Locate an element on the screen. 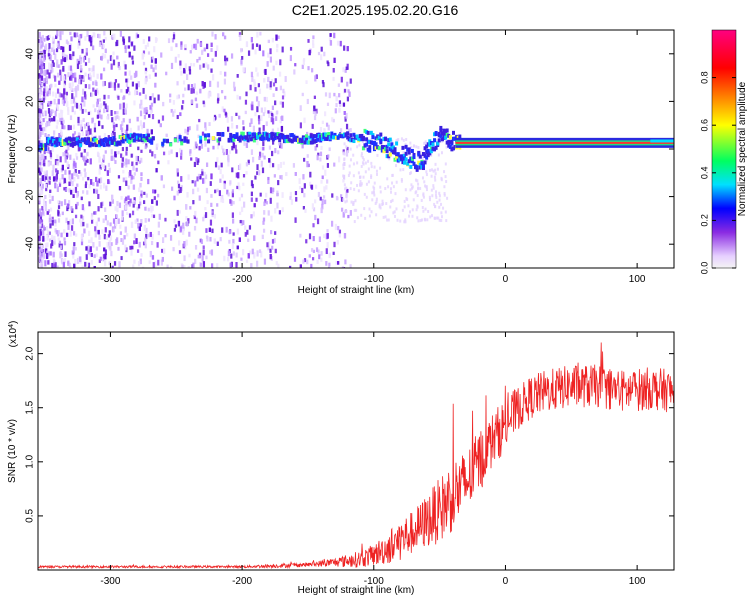 This screenshot has height=600, width=750. y-axis-label-2: SNR (10 * v/v) is located at coordinates (12, 451).